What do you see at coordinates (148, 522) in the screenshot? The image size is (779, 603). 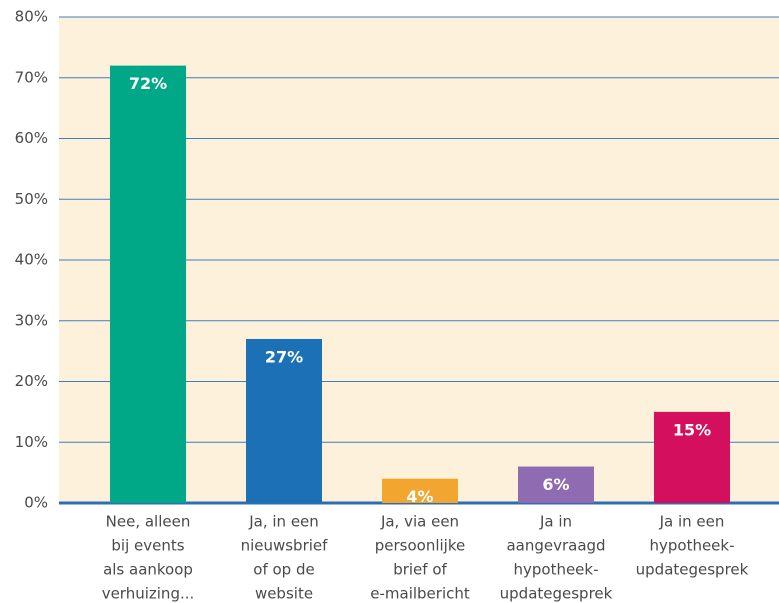 I see `x-tick-label: Nee, alleen` at bounding box center [148, 522].